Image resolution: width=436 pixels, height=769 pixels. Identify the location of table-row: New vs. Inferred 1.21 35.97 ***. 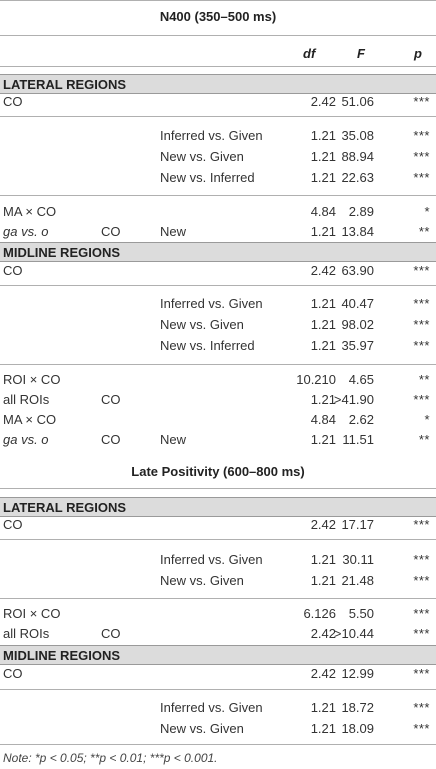
(218, 346).